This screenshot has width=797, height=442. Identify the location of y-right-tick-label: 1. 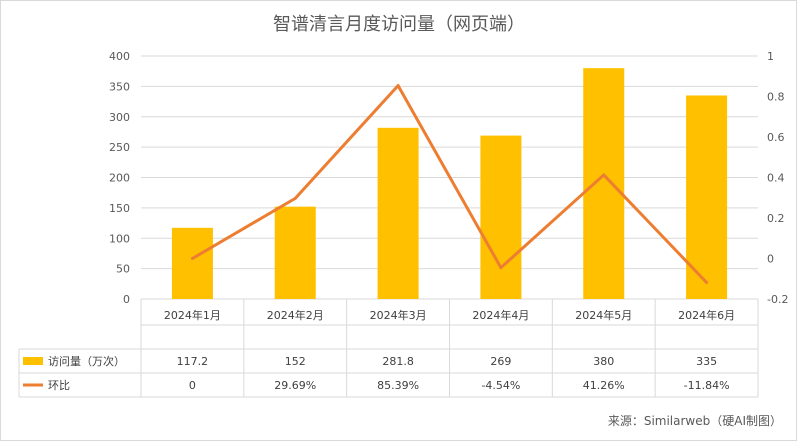
(770, 56).